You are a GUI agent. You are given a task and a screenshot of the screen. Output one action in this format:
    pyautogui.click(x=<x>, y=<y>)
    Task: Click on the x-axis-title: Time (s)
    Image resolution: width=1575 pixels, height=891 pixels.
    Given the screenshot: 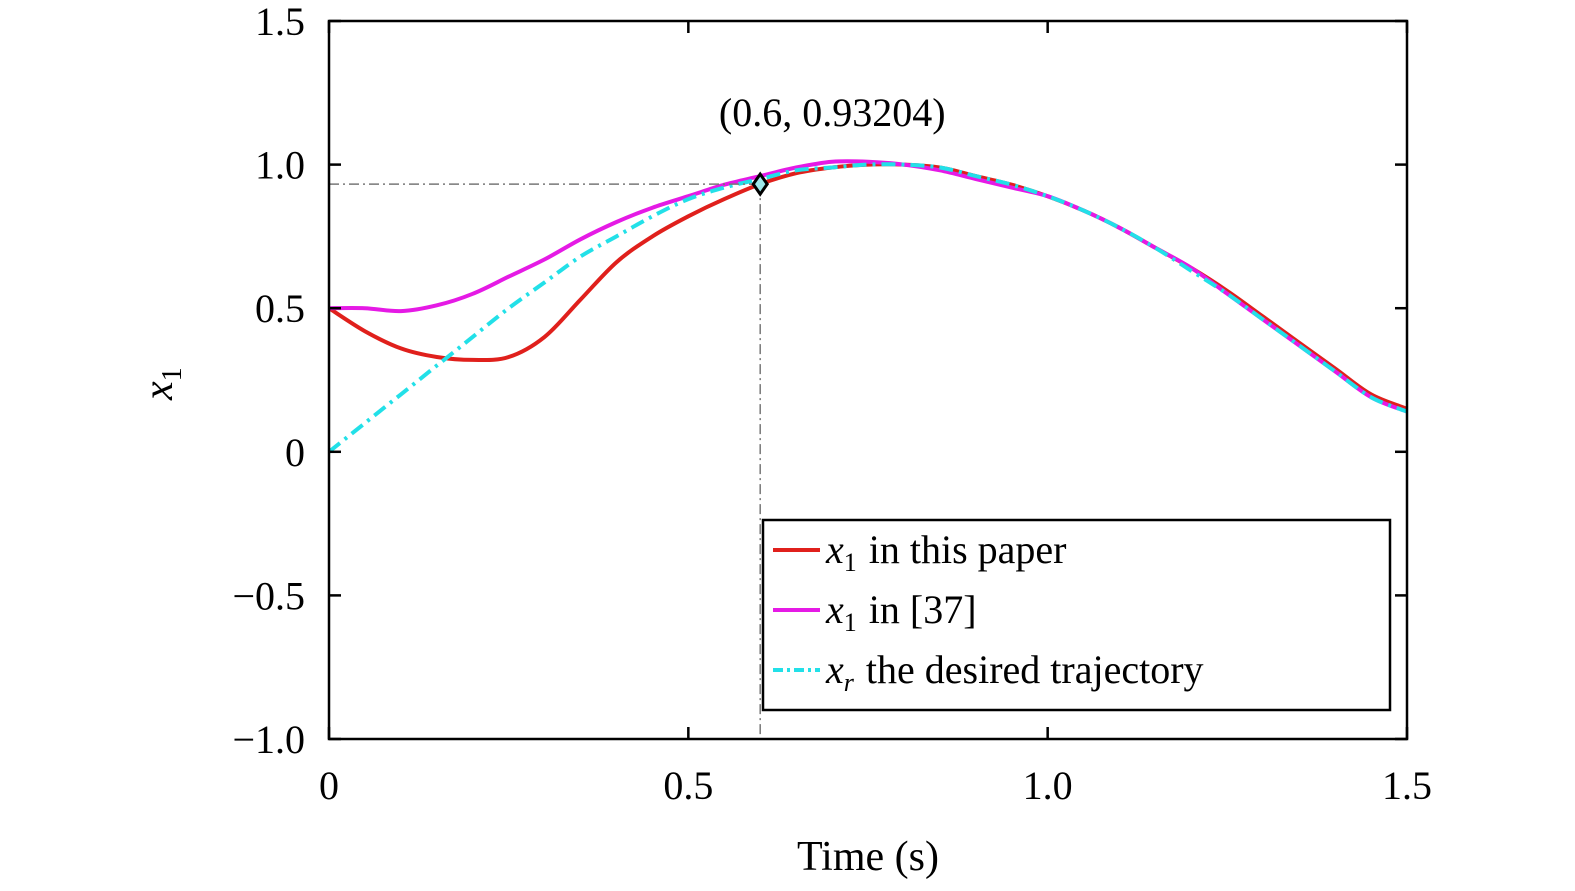 What is the action you would take?
    pyautogui.click(x=868, y=857)
    